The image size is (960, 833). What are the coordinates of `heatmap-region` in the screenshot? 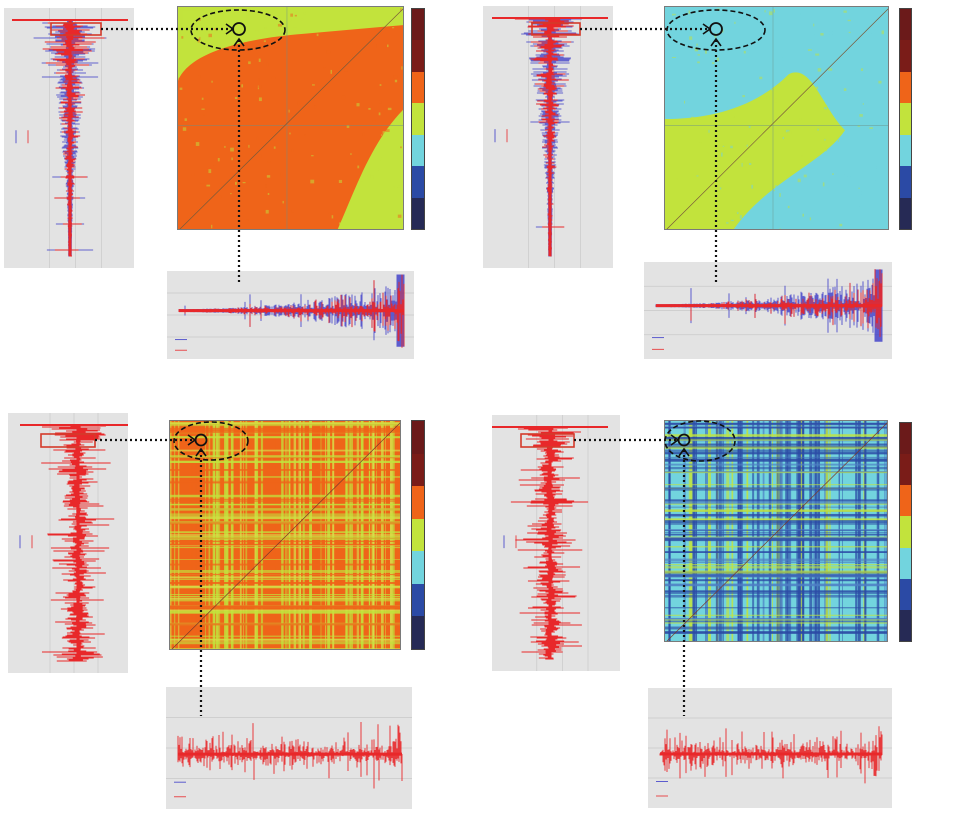 It's located at (290, 127).